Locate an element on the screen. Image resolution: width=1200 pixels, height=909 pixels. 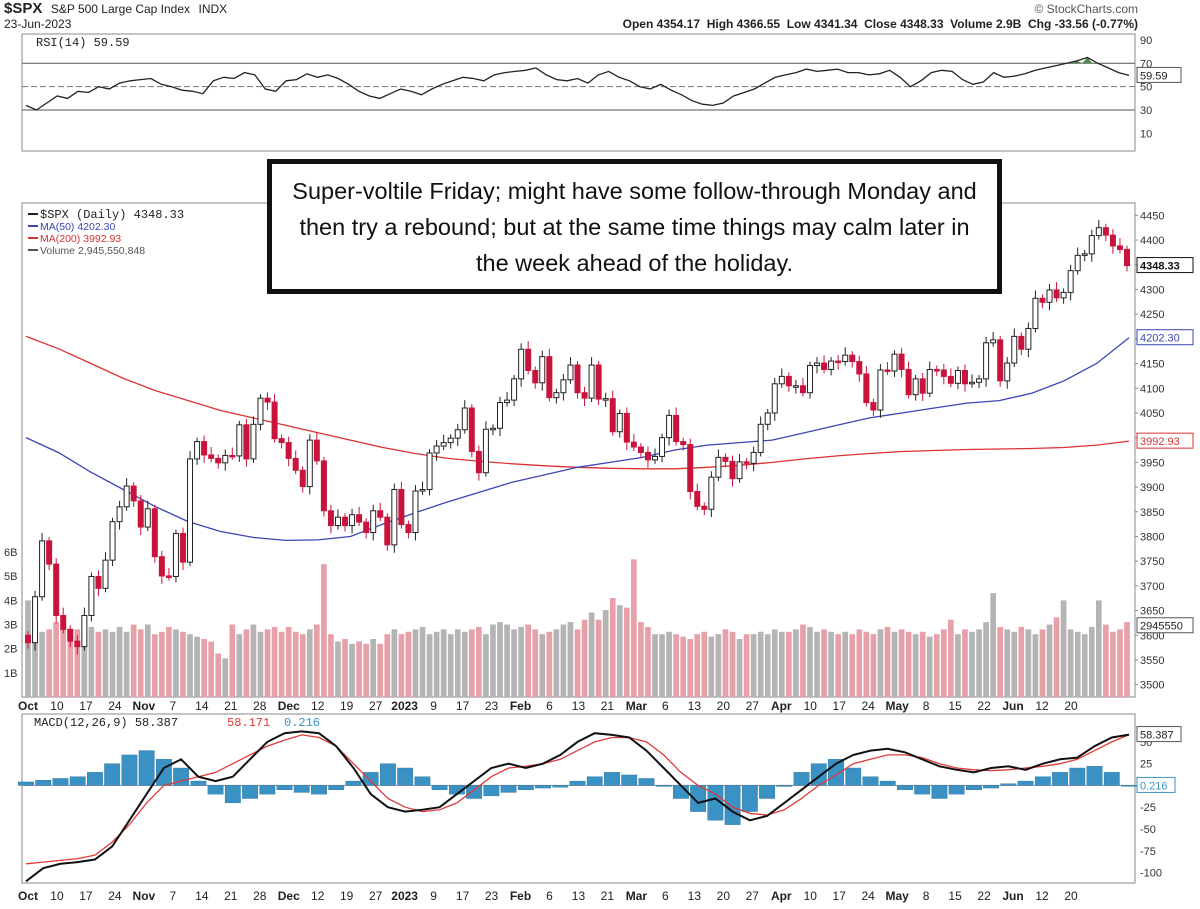
volume-tick-label: 3B is located at coordinates (10, 626).